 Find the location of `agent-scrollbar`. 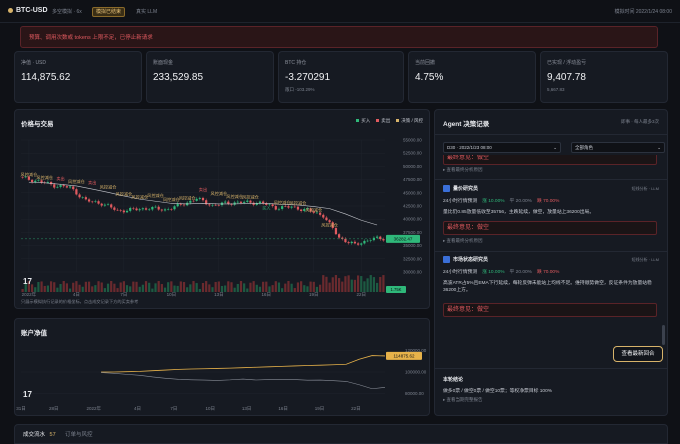

agent-scrollbar is located at coordinates (663, 335).